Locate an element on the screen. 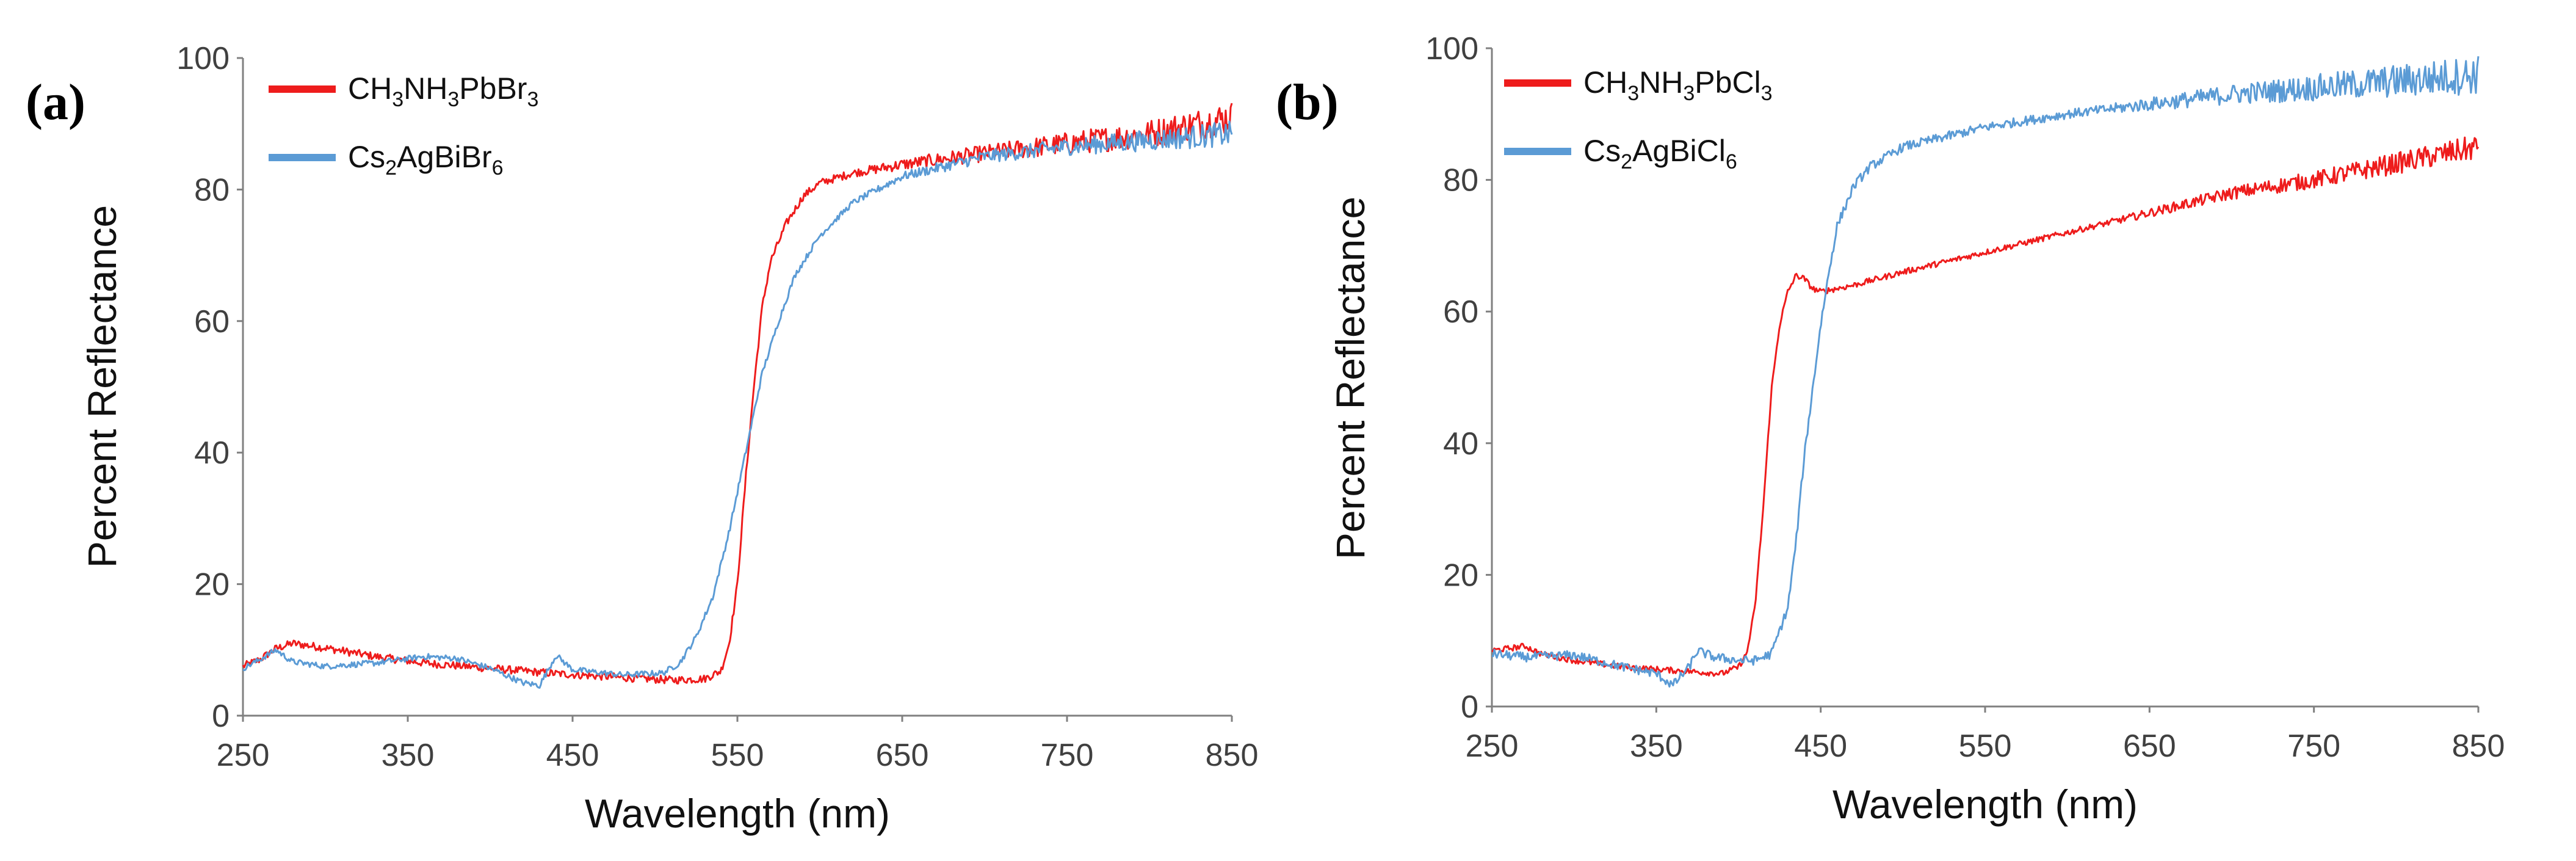 The image size is (2576, 861). legend-text: PbCl is located at coordinates (1727, 82).